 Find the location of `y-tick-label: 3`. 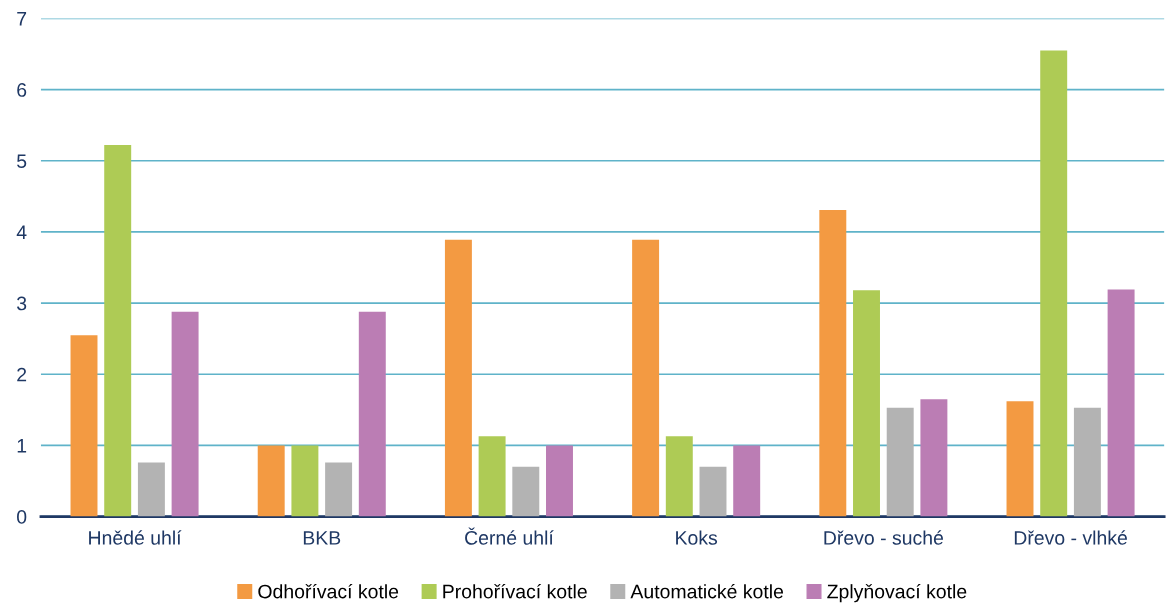

y-tick-label: 3 is located at coordinates (21, 303).